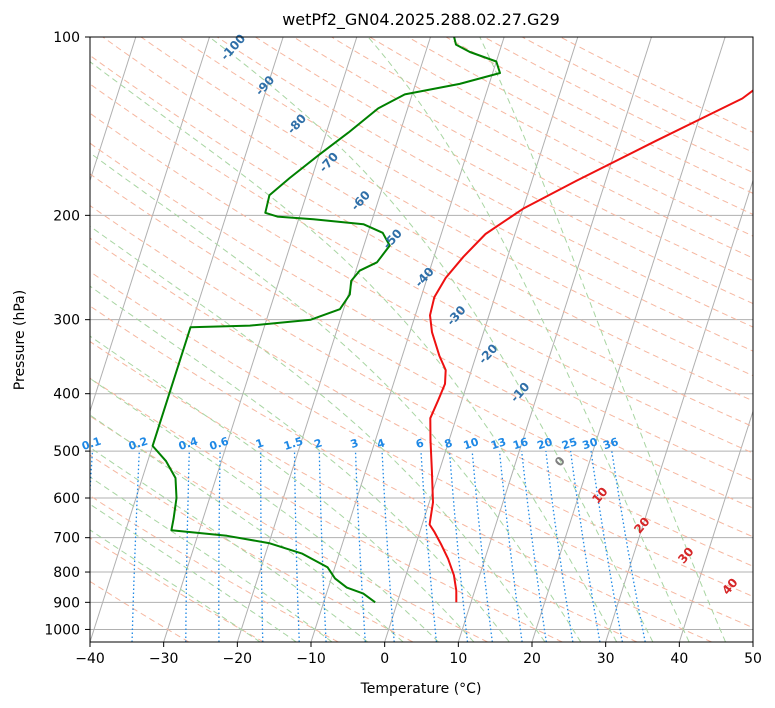 This screenshot has width=775, height=708. What do you see at coordinates (520, 392) in the screenshot?
I see `dry-adiabat-label: -10` at bounding box center [520, 392].